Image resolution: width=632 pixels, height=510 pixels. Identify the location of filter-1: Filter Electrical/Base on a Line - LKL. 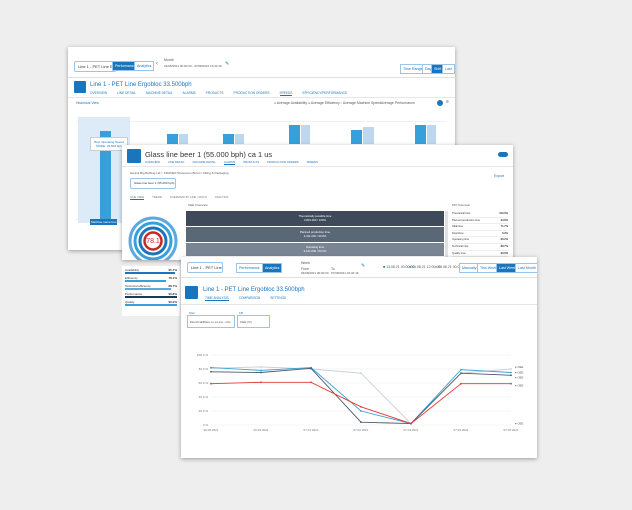
(211, 320).